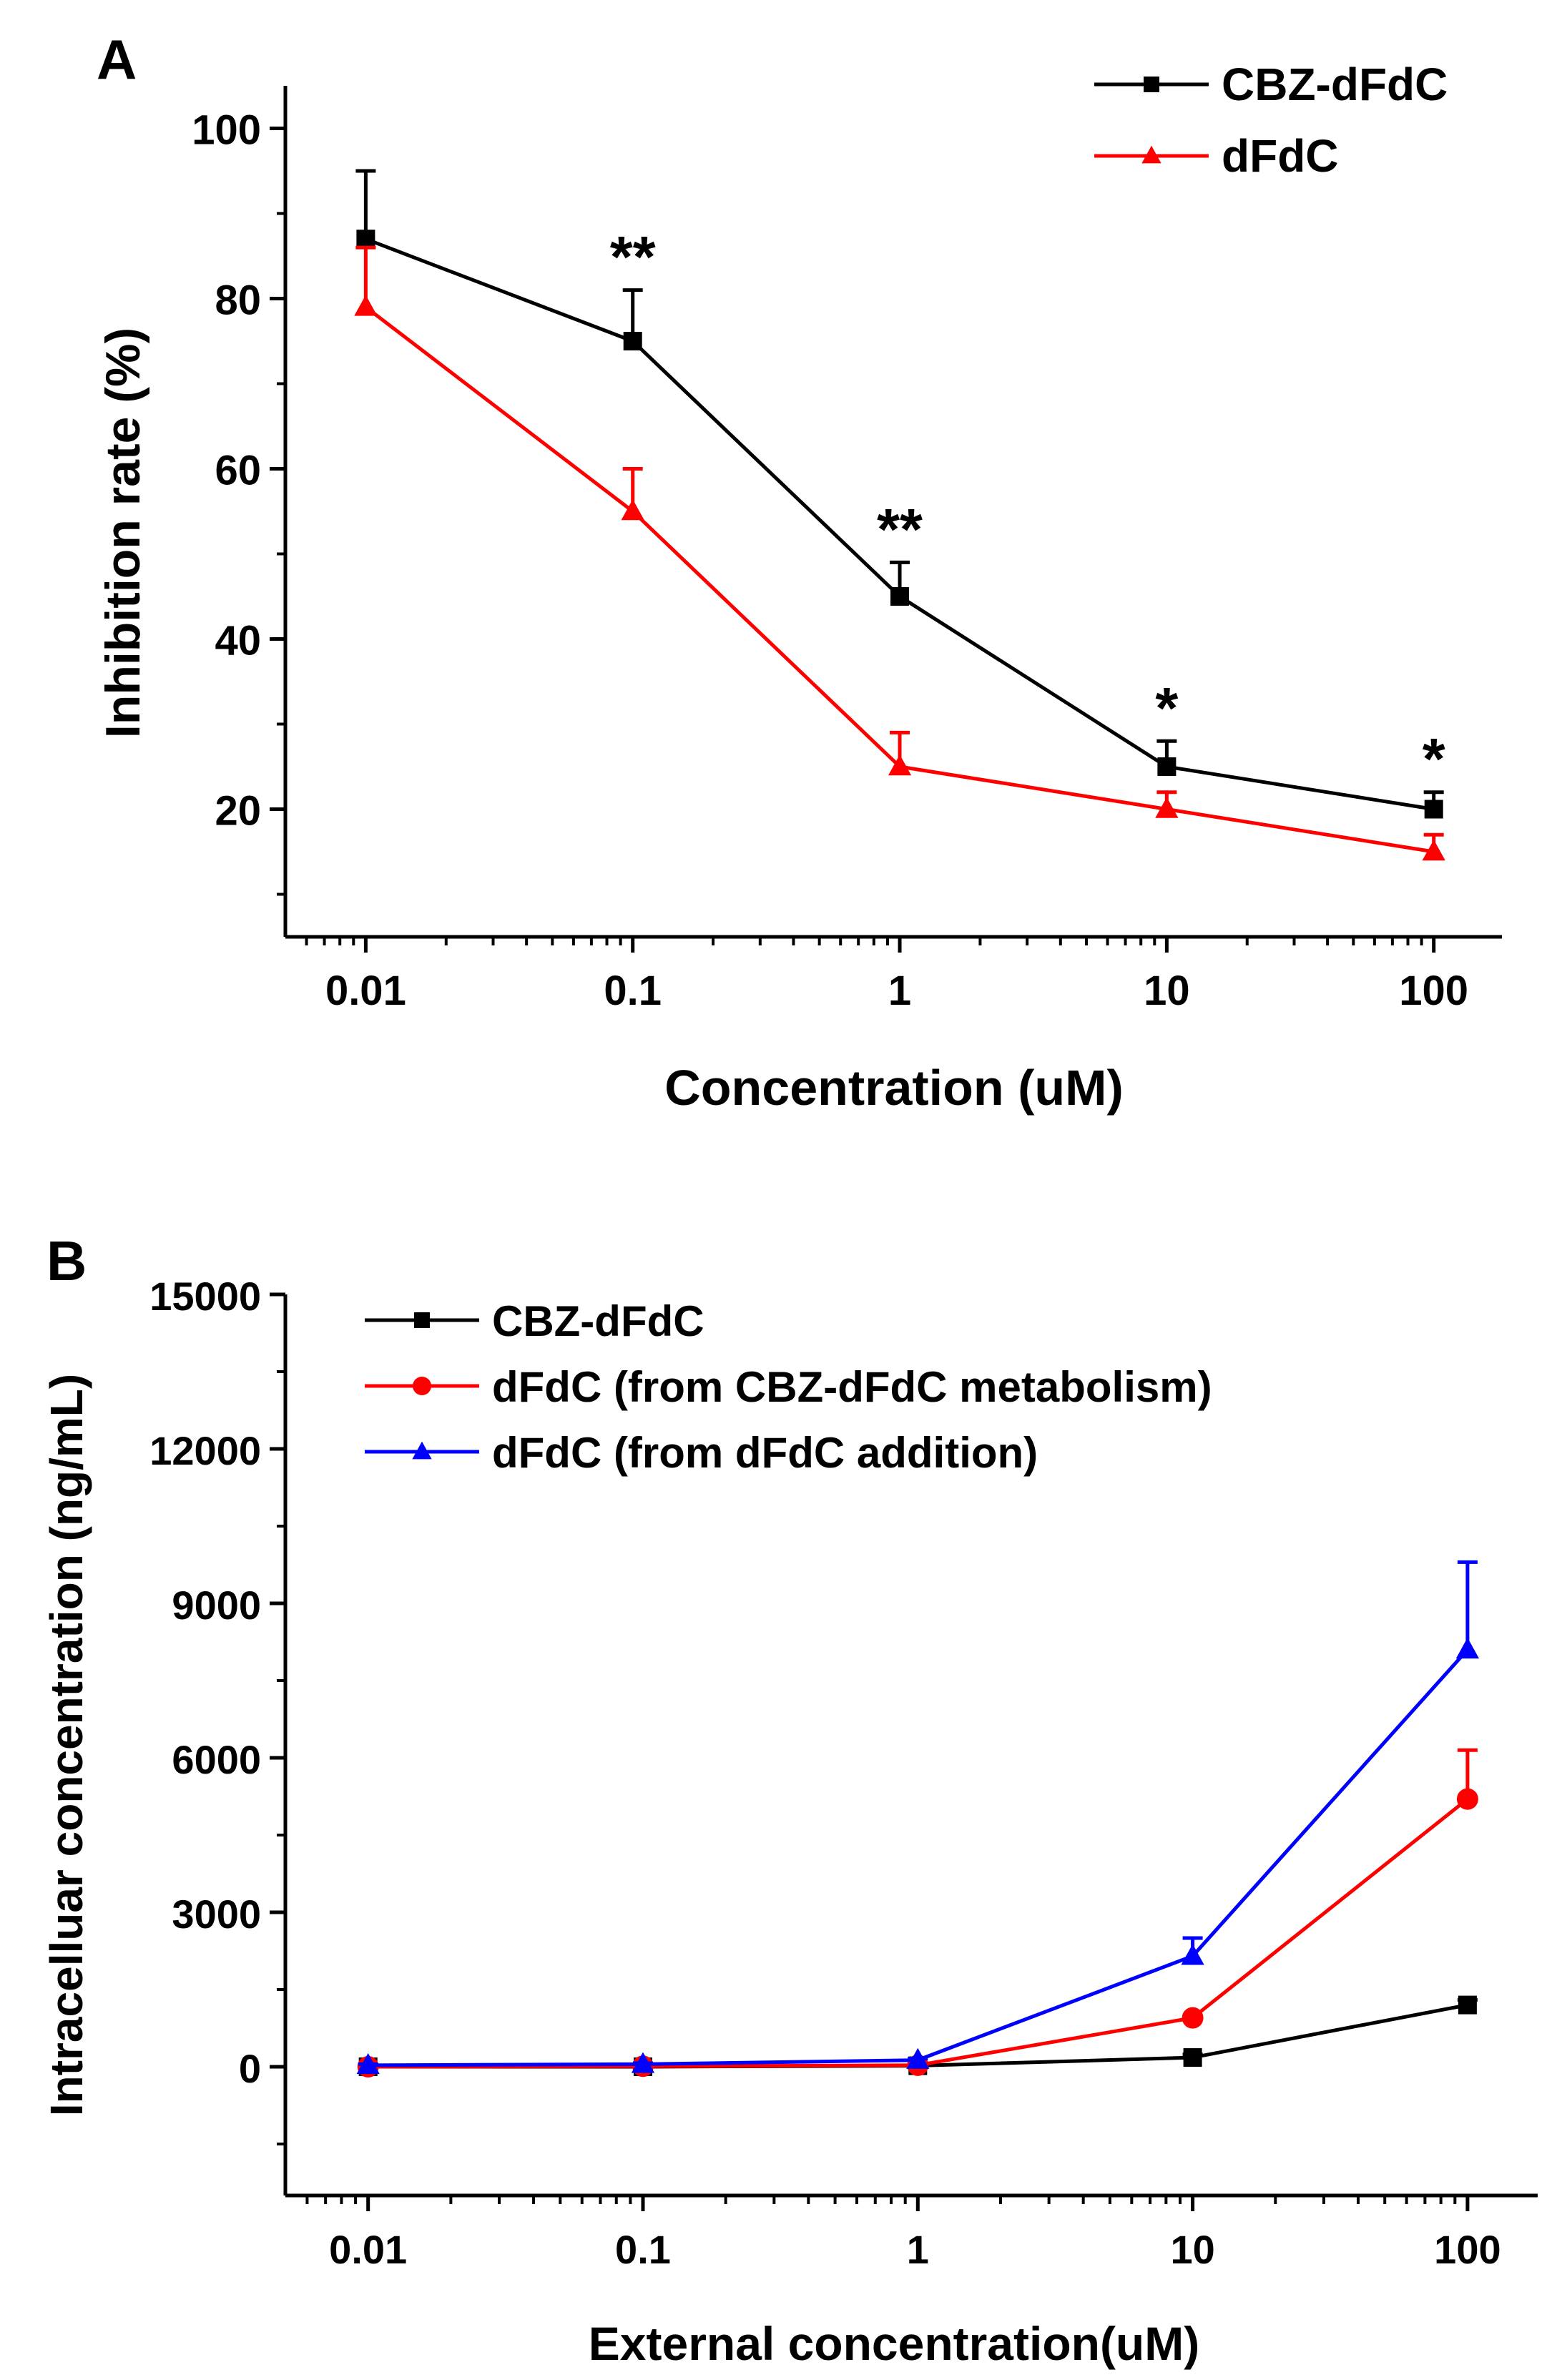 This screenshot has width=1557, height=2380. Describe the element at coordinates (899, 991) in the screenshot. I see `panel-a-xtick-label: 1` at that location.